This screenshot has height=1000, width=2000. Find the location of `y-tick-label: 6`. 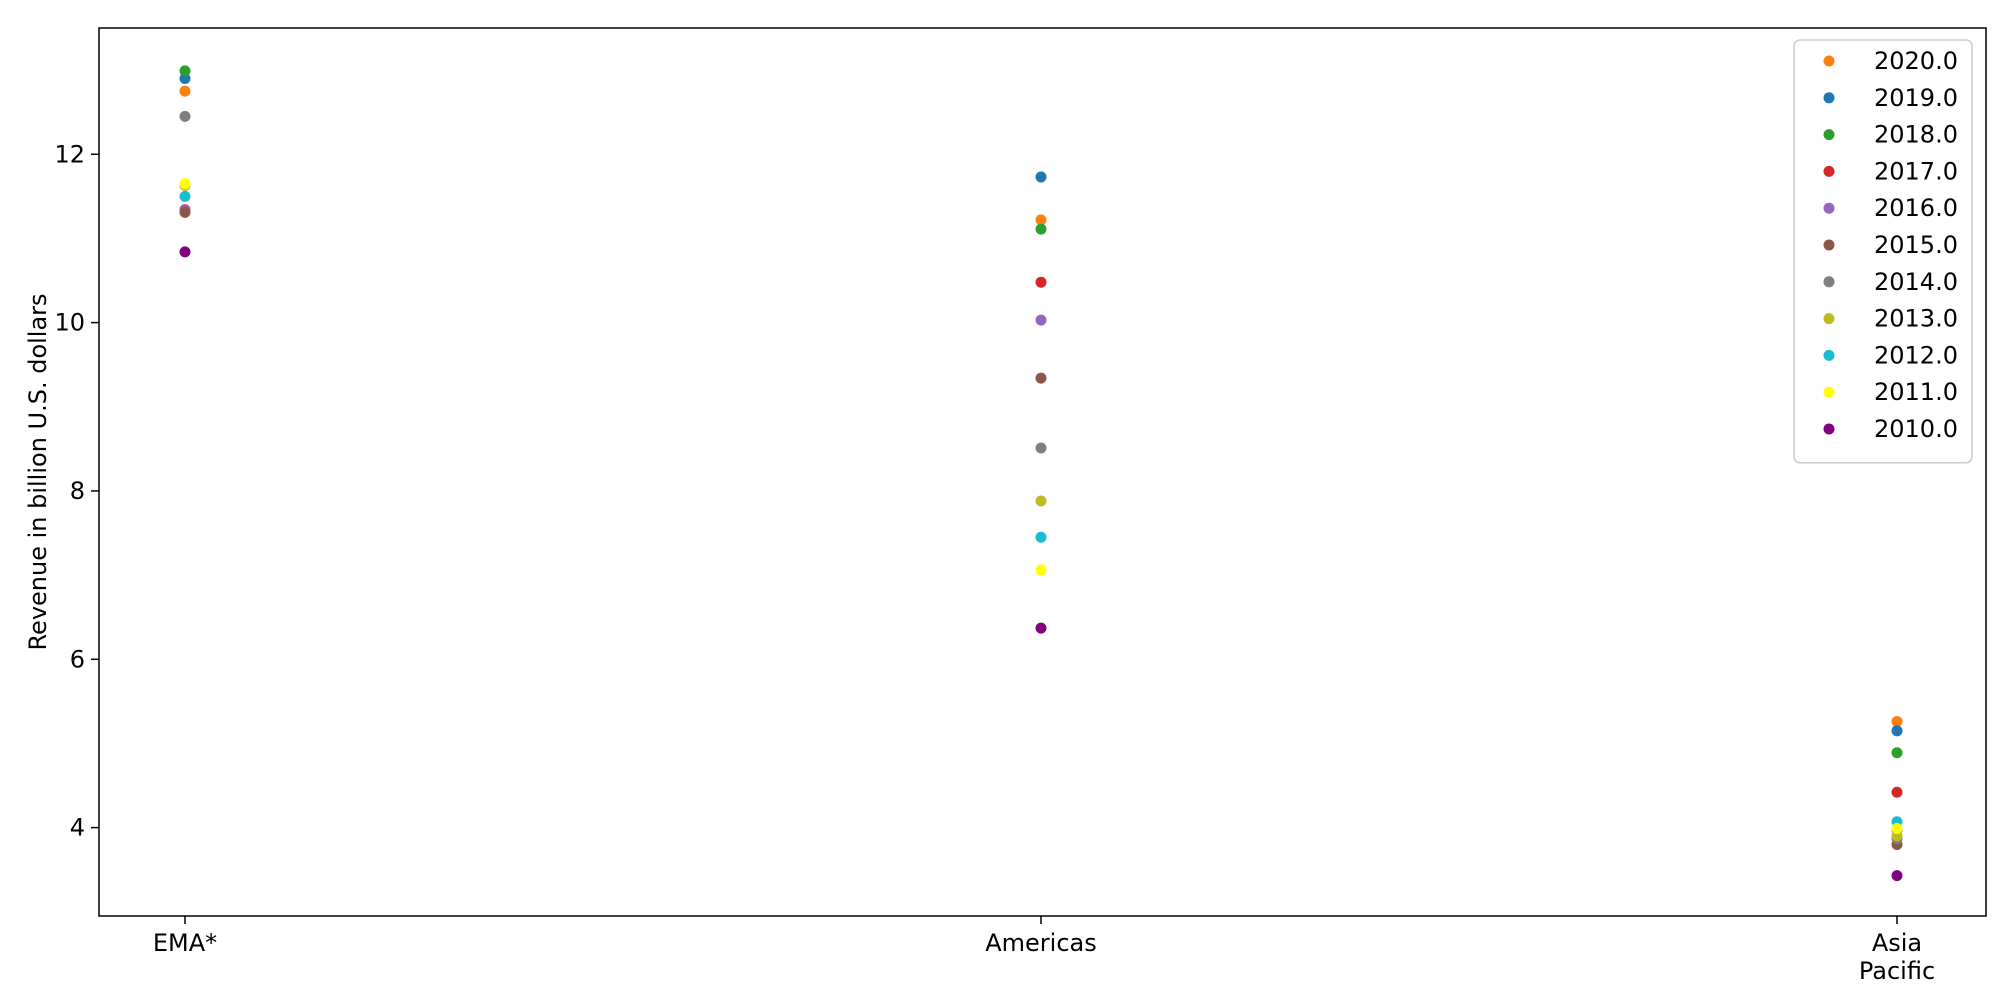

y-tick-label: 6 is located at coordinates (77, 659).